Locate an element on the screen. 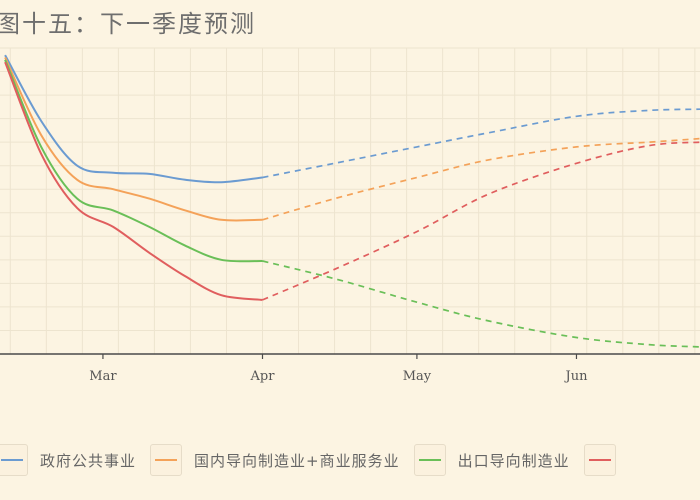 This screenshot has width=700, height=500. legend-item: 出口导向制造业 is located at coordinates (491, 460).